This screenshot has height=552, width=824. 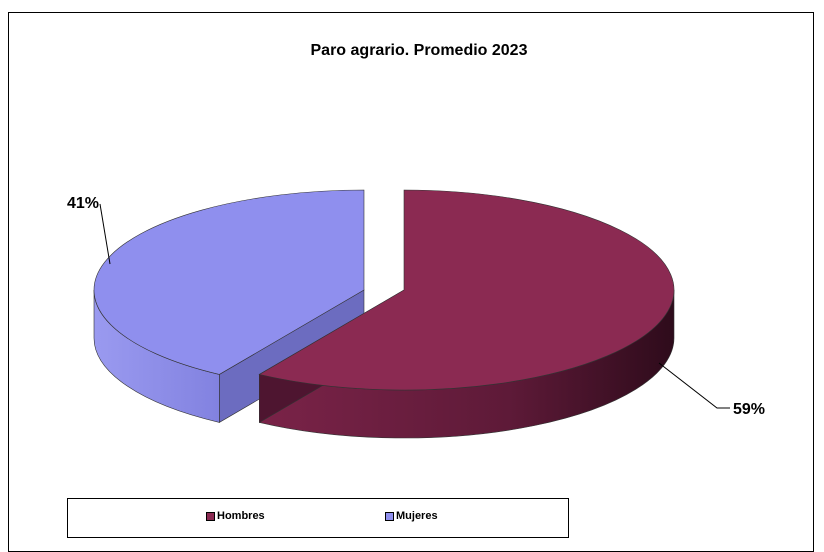 What do you see at coordinates (105, 234) in the screenshot?
I see `leader-line-mujeres` at bounding box center [105, 234].